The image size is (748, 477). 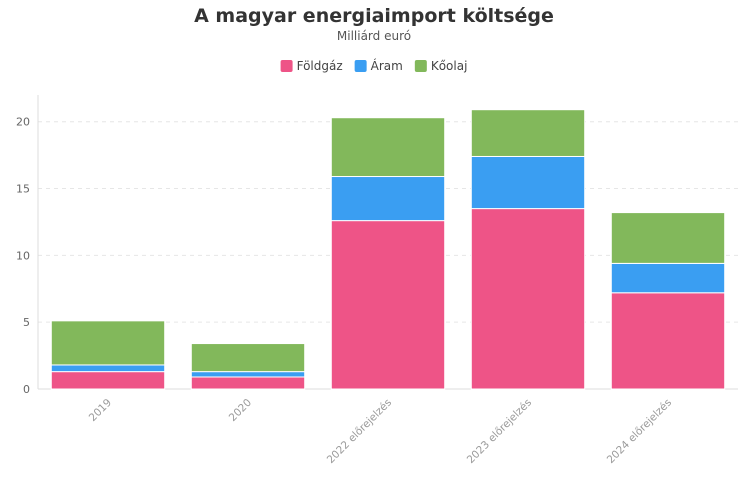 I want to click on legend-label: Kőolaj, so click(x=449, y=66).